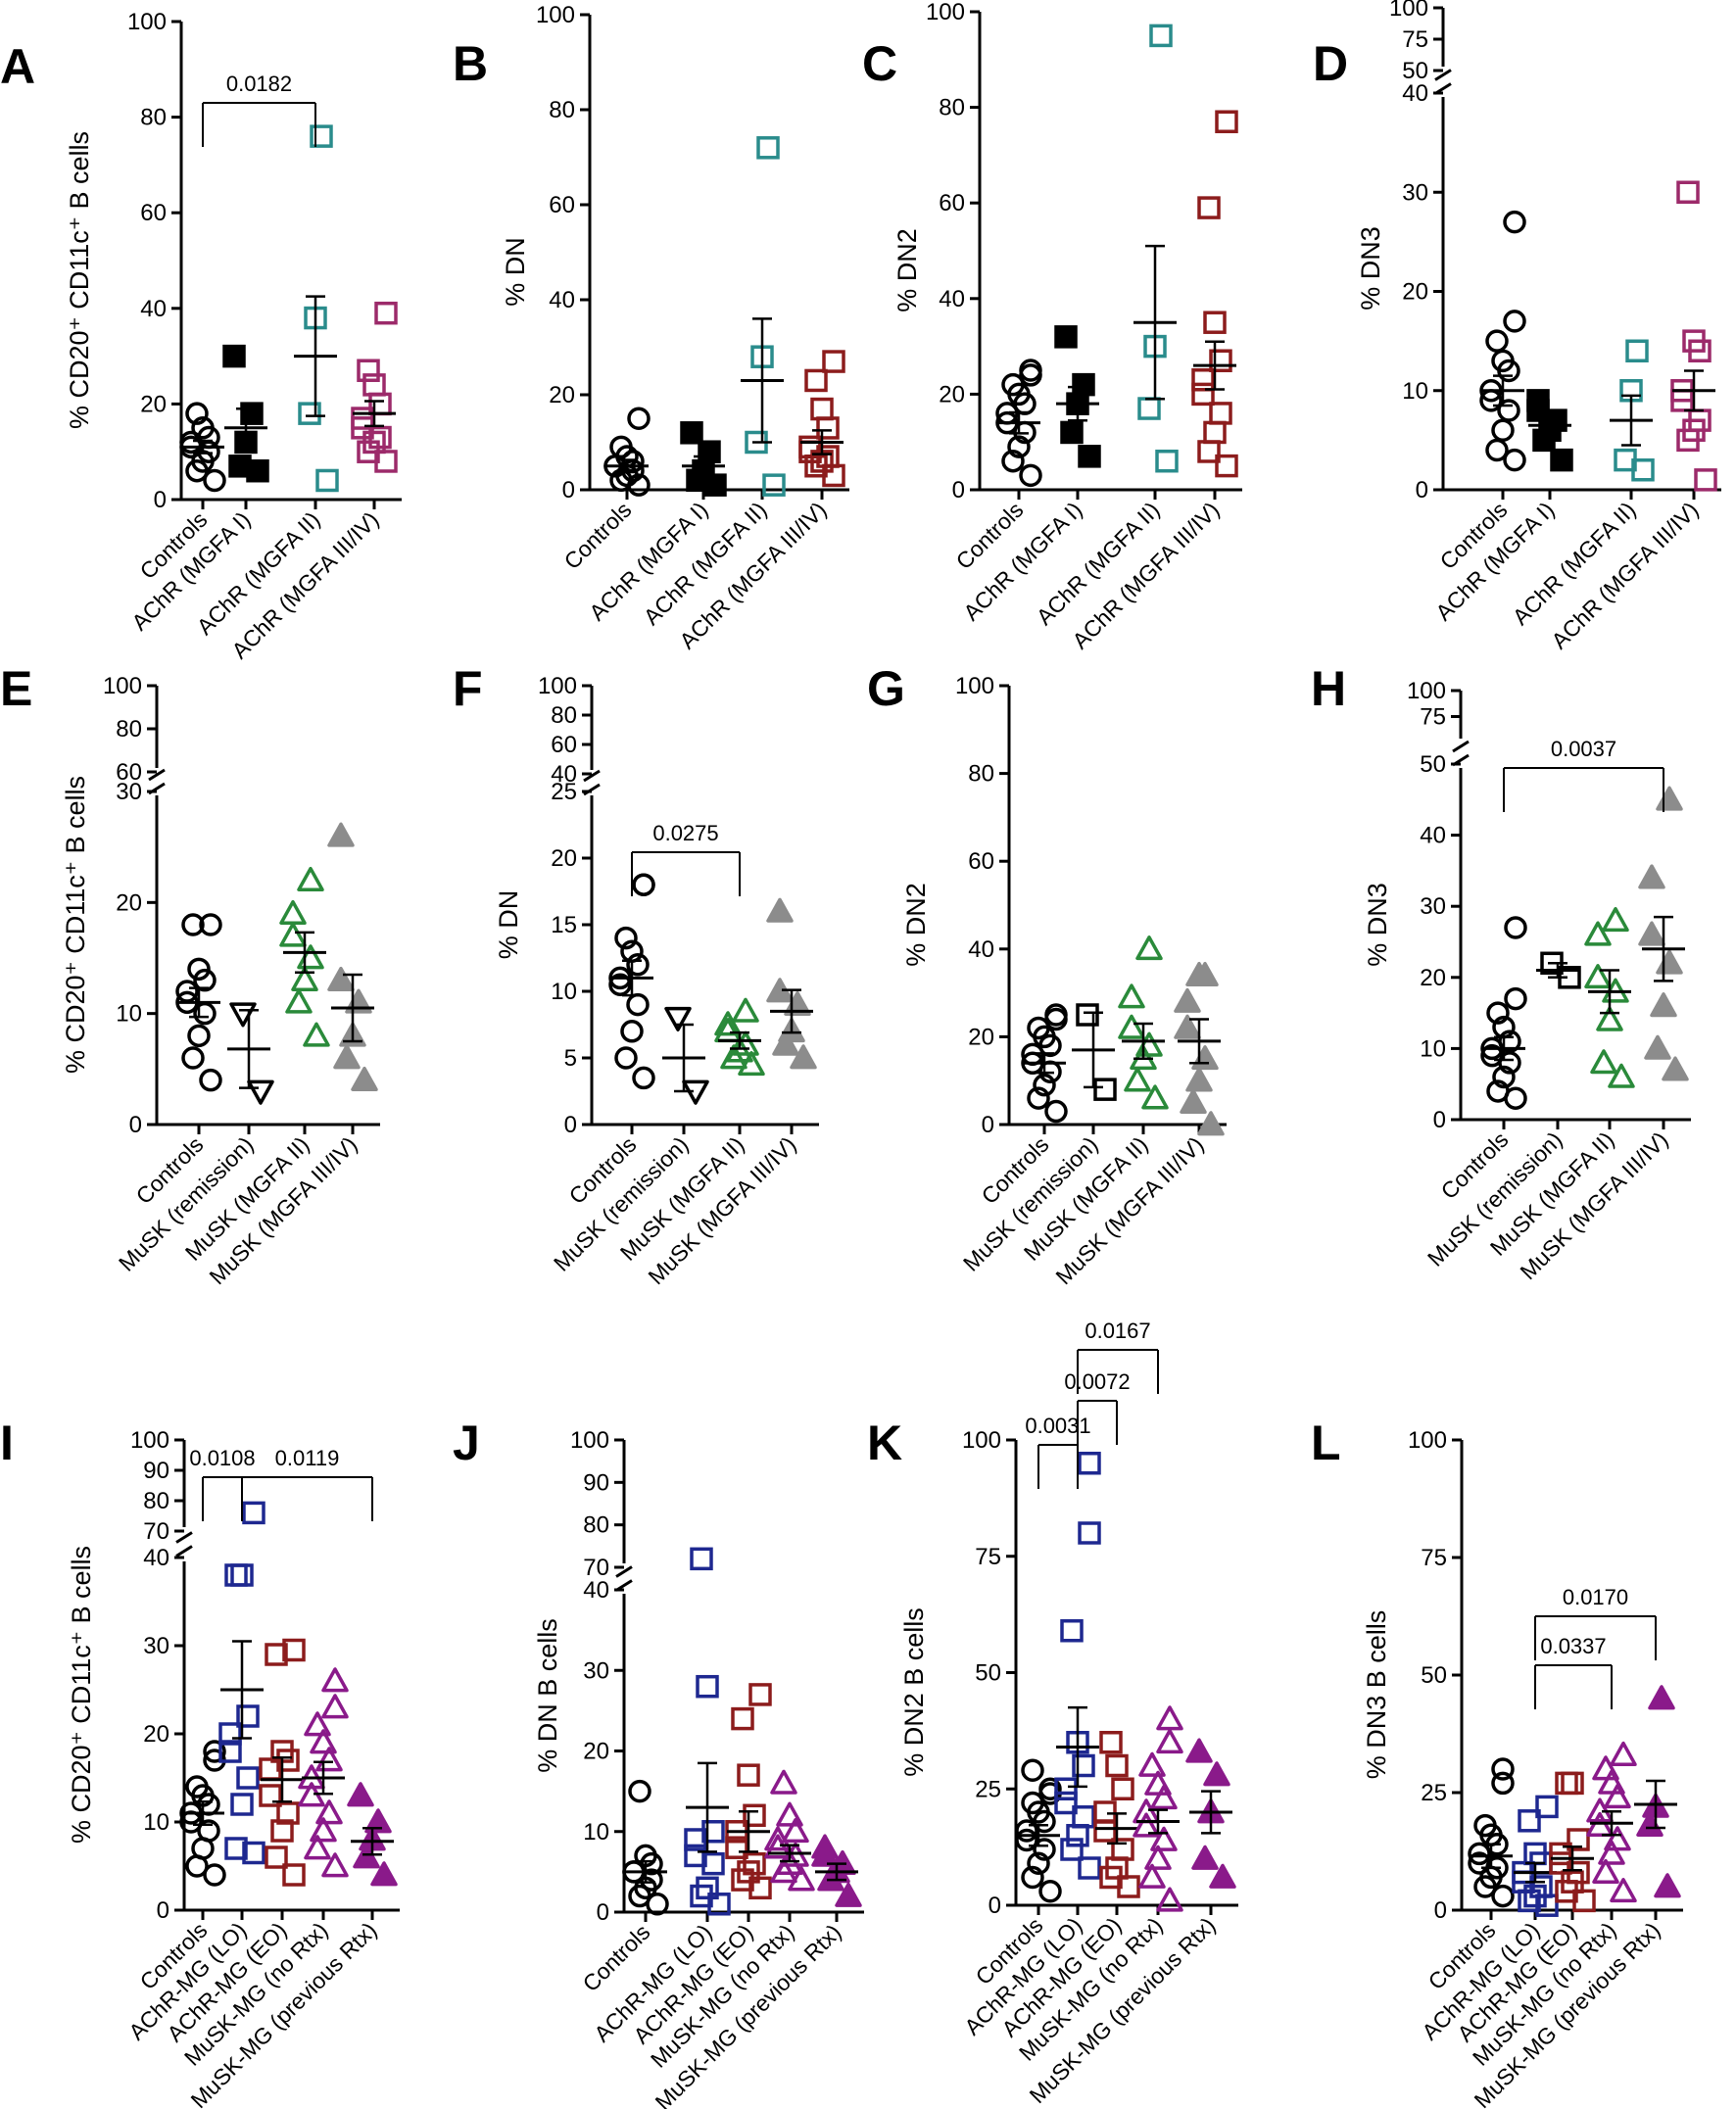 Image resolution: width=1736 pixels, height=2109 pixels. What do you see at coordinates (79, 280) in the screenshot?
I see `y-axis-label: % CD20⁺ CD11c⁺ B cells` at bounding box center [79, 280].